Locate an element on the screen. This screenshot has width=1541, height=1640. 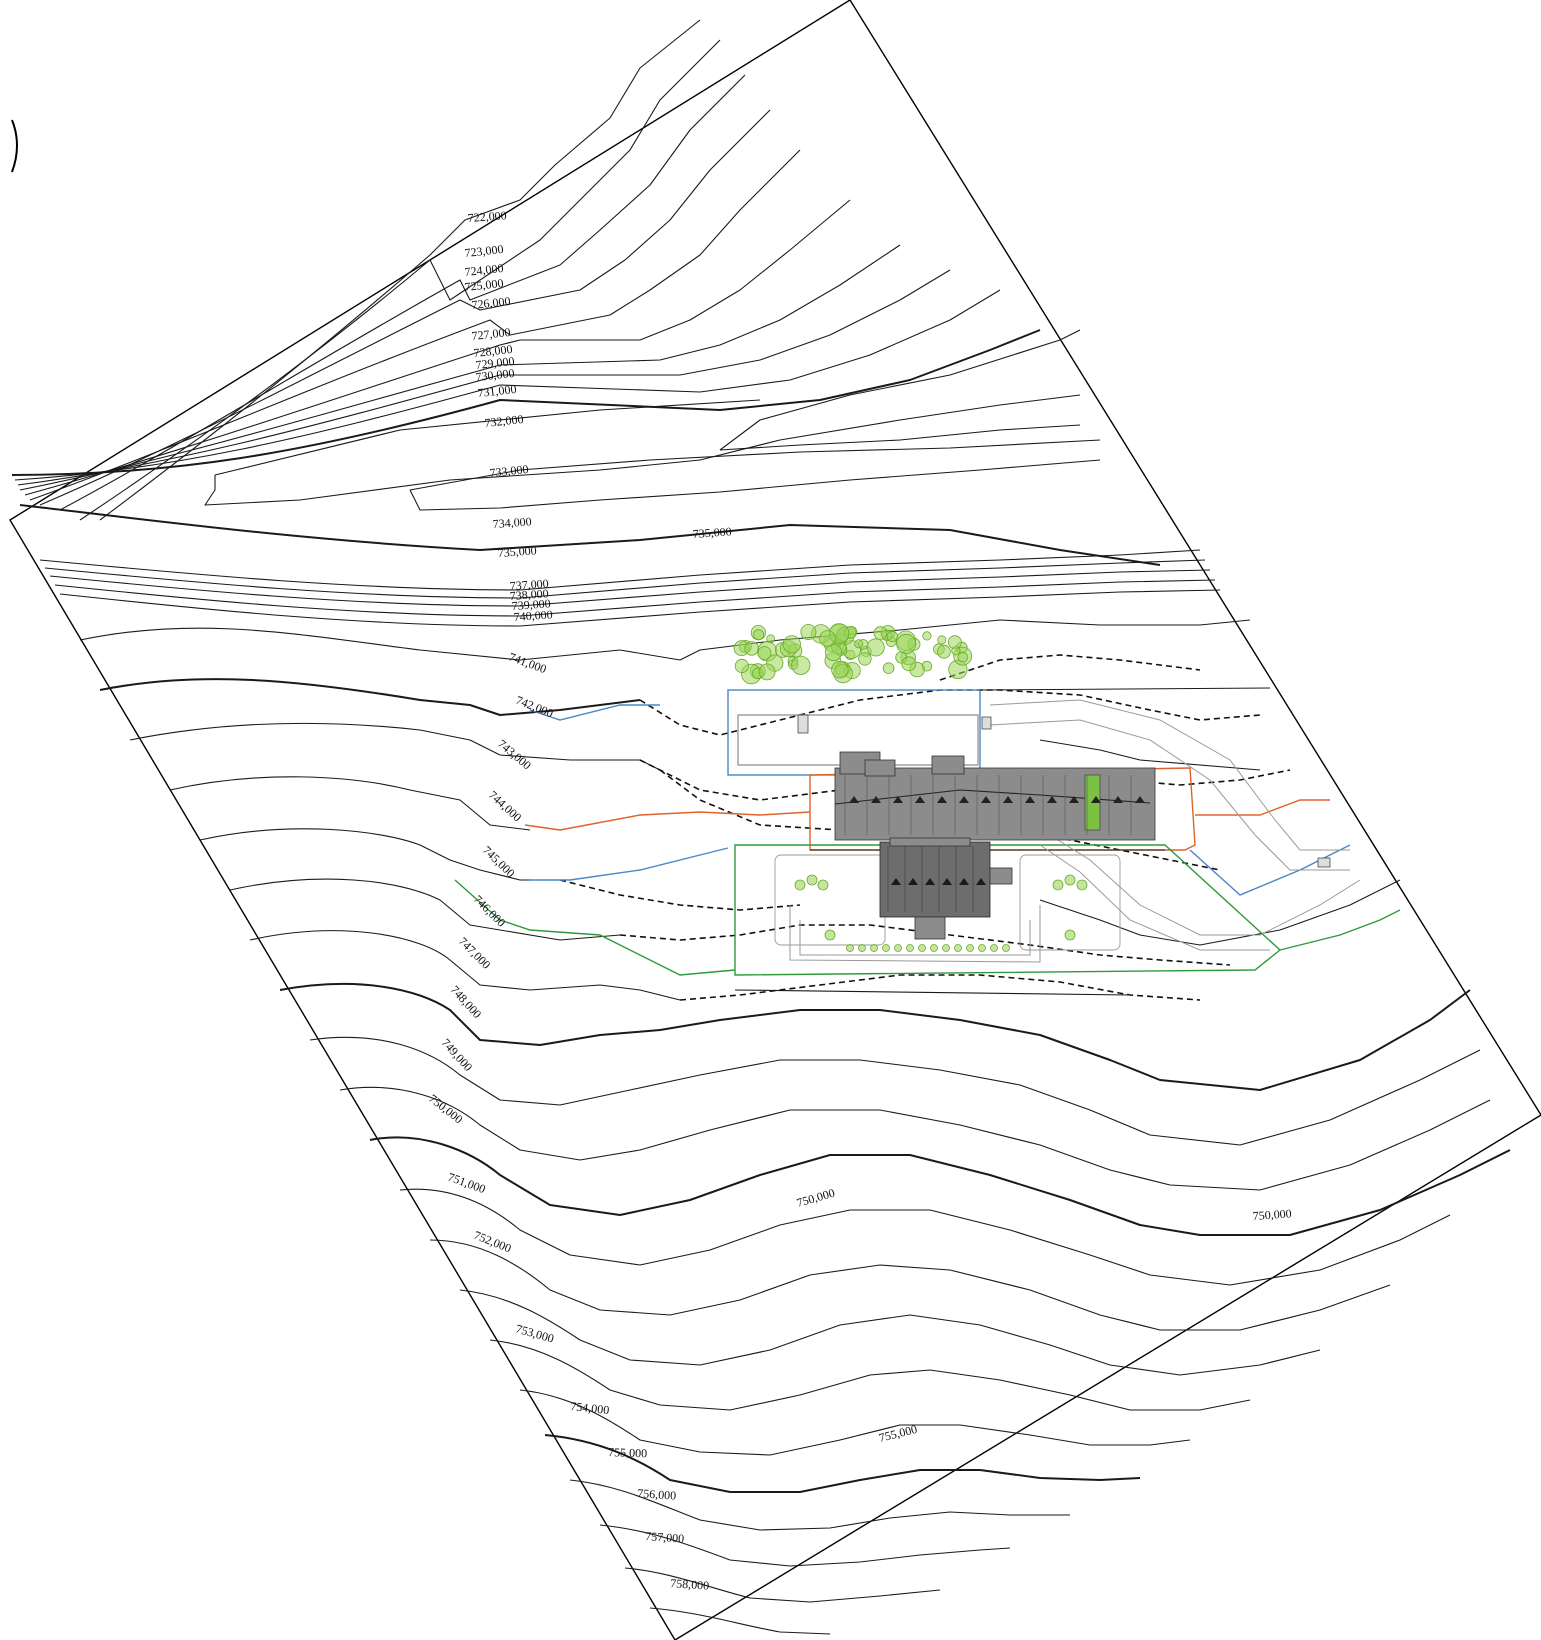
contour-label: 744,000 is located at coordinates (505, 806).